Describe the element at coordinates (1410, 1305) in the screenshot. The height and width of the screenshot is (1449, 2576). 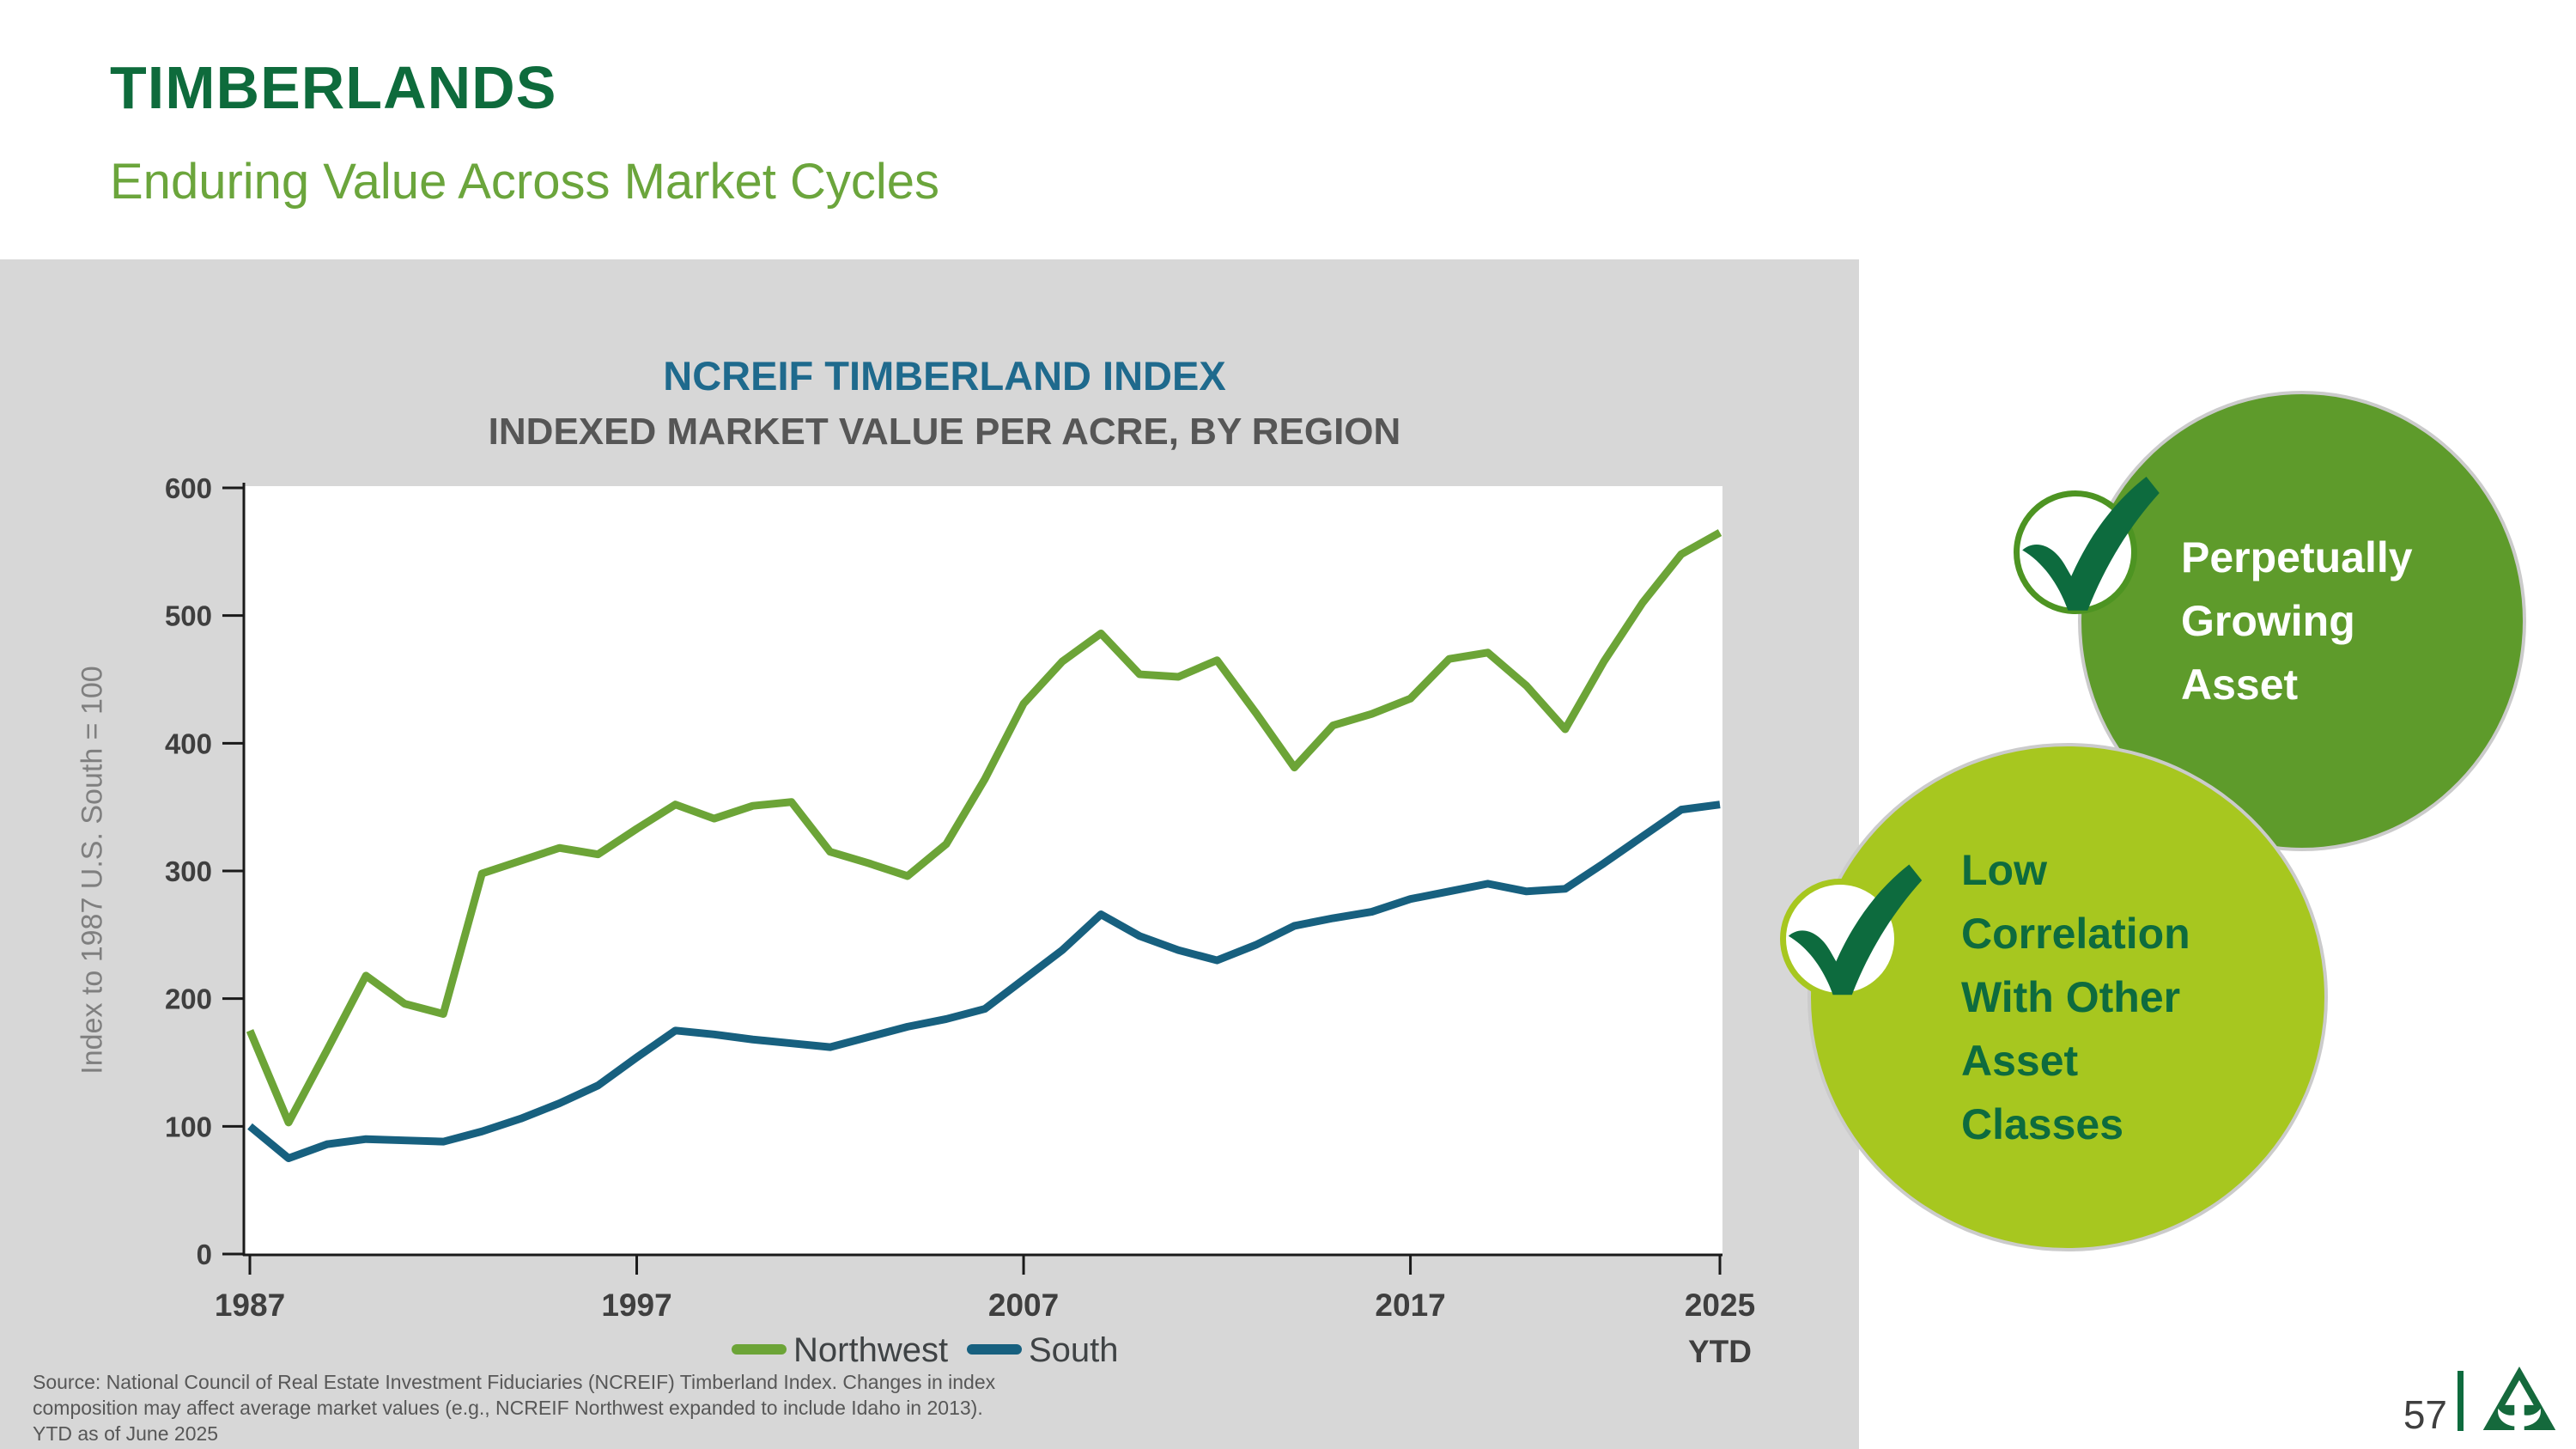
I see `svg-text: 2017` at that location.